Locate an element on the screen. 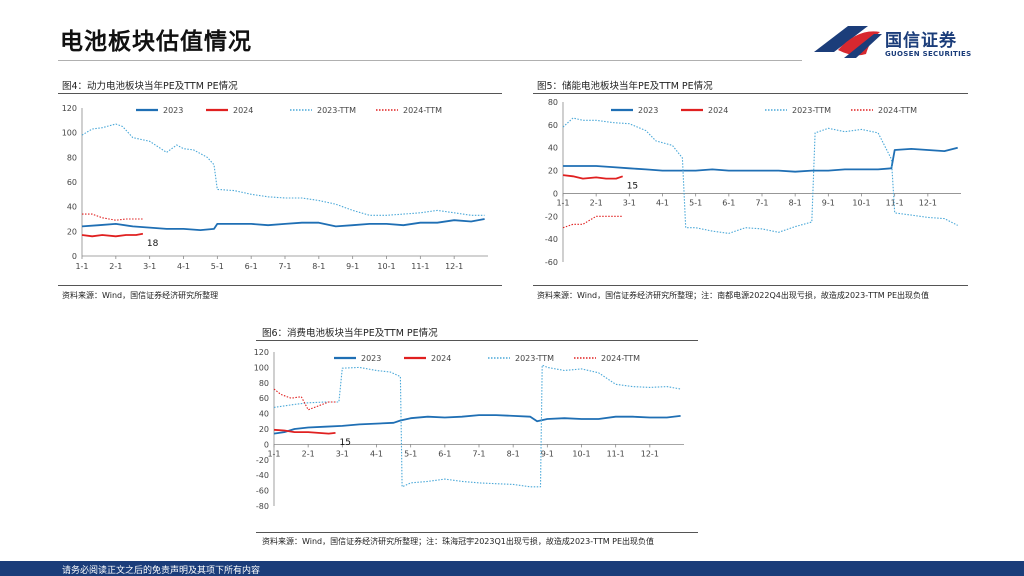 The image size is (1024, 576). y-tick-label: 120 is located at coordinates (261, 352).